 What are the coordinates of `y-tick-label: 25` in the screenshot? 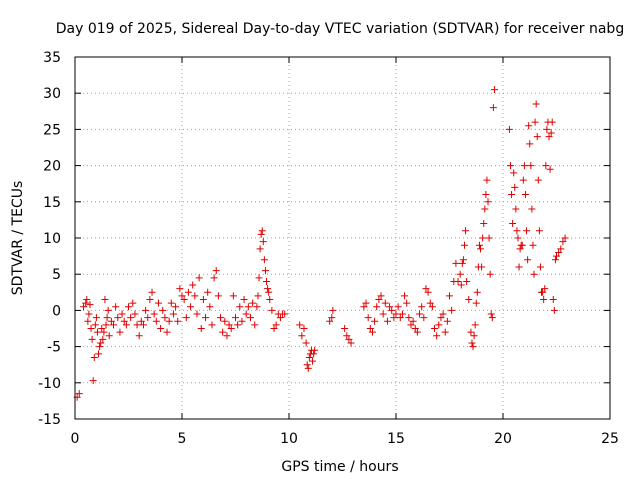 It's located at (52, 130).